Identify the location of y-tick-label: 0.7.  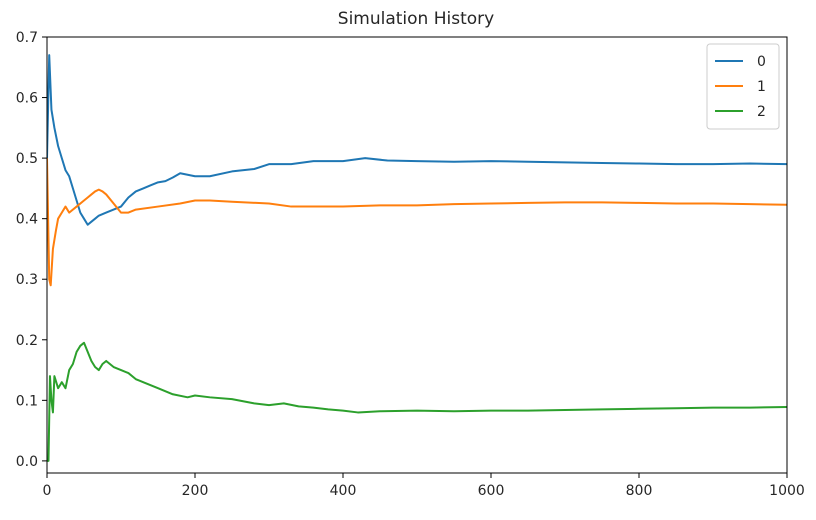
(27, 38).